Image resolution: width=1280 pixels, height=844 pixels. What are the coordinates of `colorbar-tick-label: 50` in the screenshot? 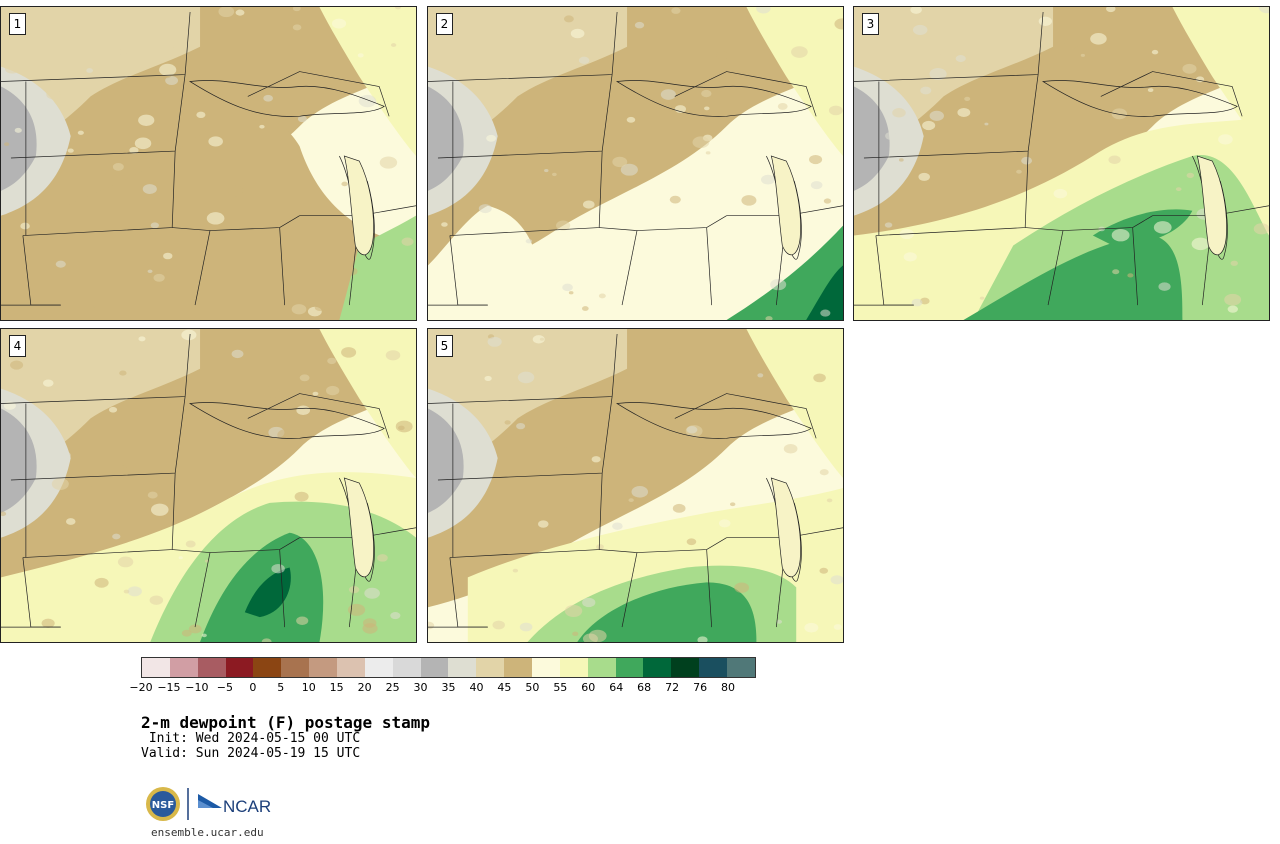 It's located at (532, 687).